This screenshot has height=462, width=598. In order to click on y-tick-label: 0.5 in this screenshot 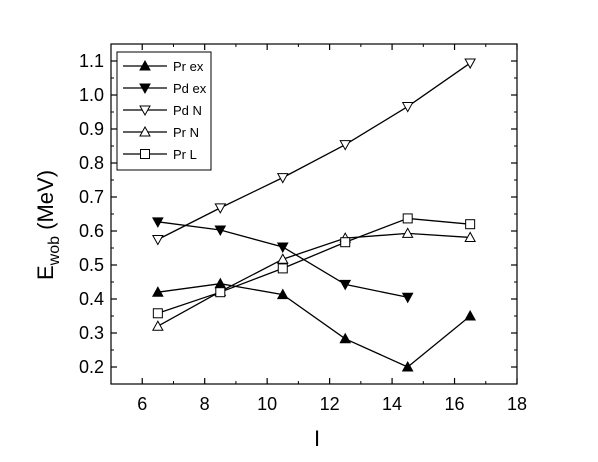, I will do `click(91, 265)`.